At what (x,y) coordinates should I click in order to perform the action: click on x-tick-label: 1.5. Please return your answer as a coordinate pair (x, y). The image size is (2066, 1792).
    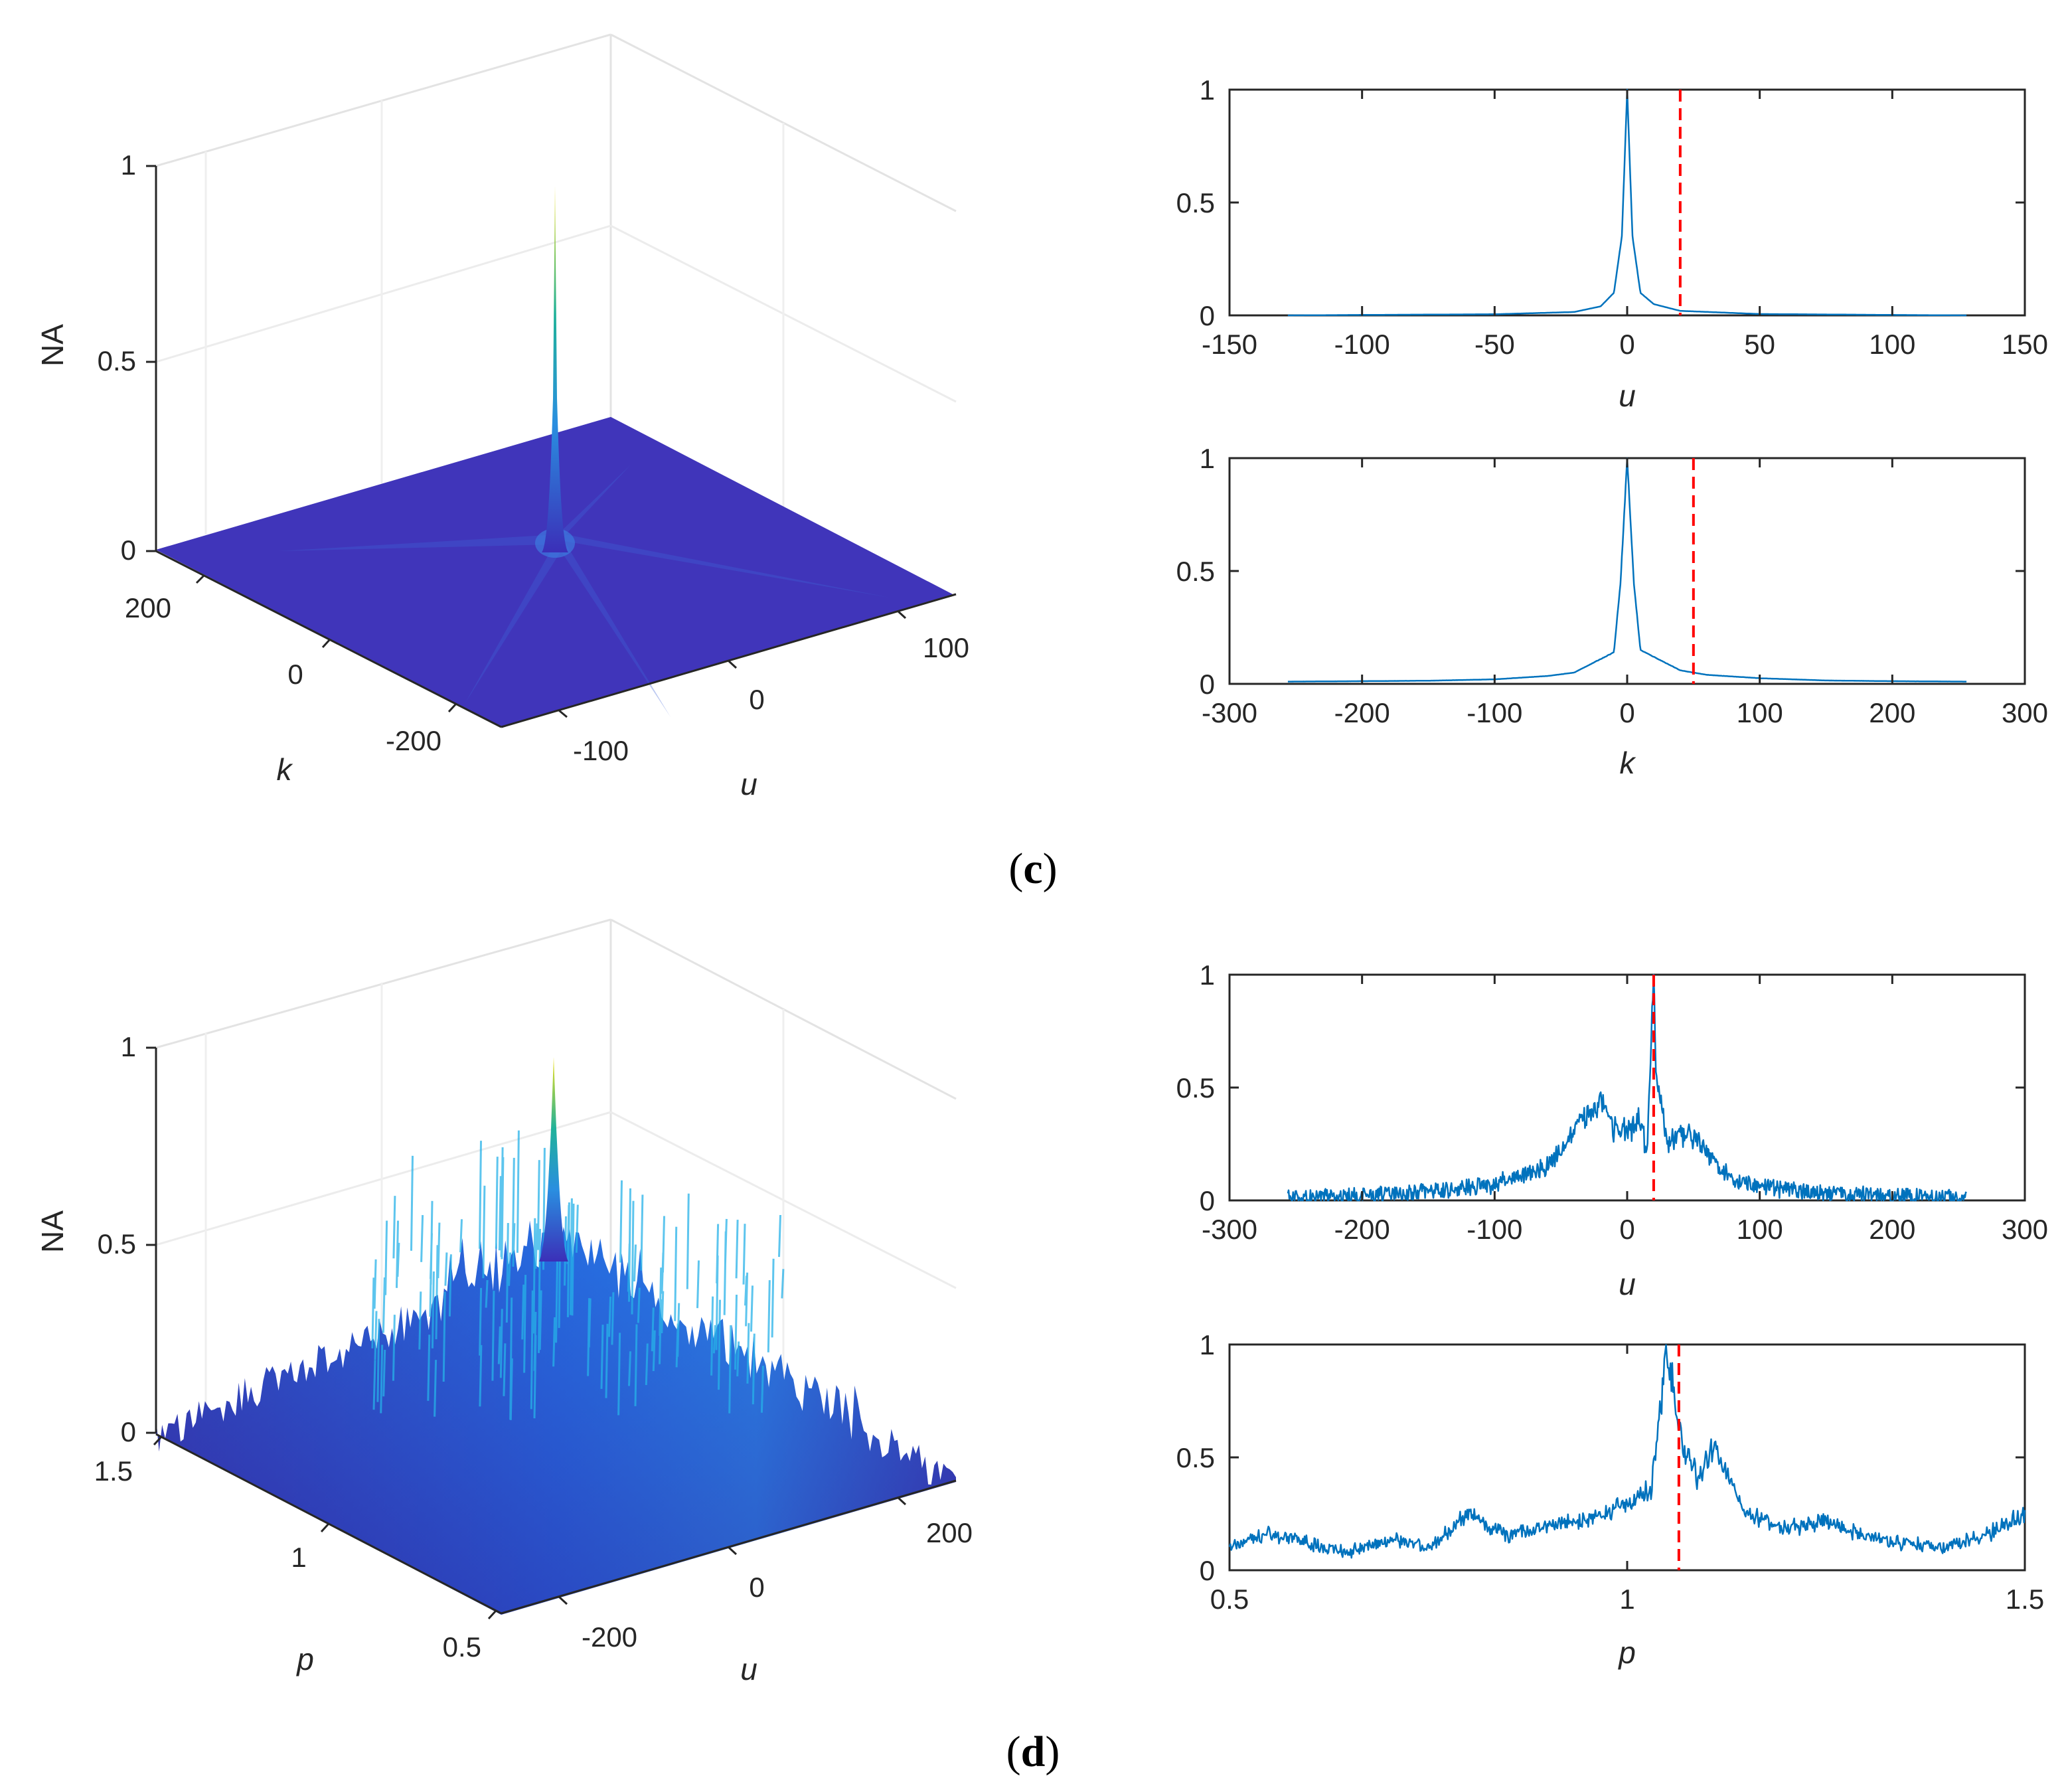
    Looking at the image, I should click on (2025, 1600).